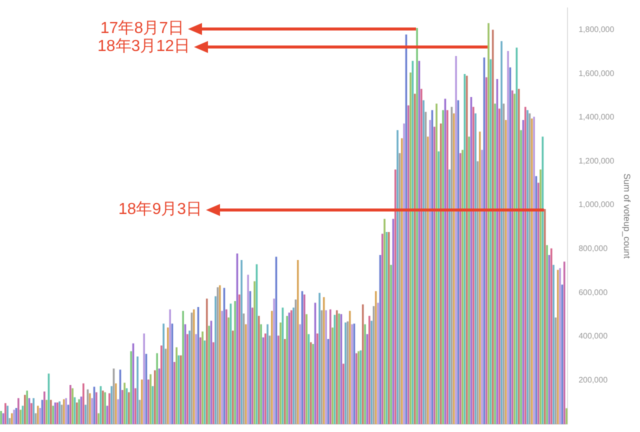 This screenshot has height=432, width=640. I want to click on annotation: 18年9月3日, so click(160, 210).